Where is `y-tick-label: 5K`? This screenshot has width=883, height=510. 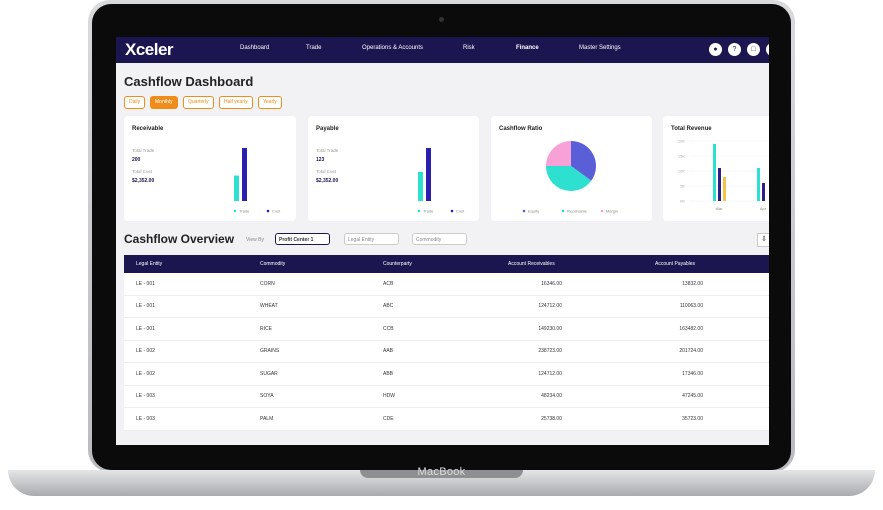
y-tick-label: 5K is located at coordinates (682, 186).